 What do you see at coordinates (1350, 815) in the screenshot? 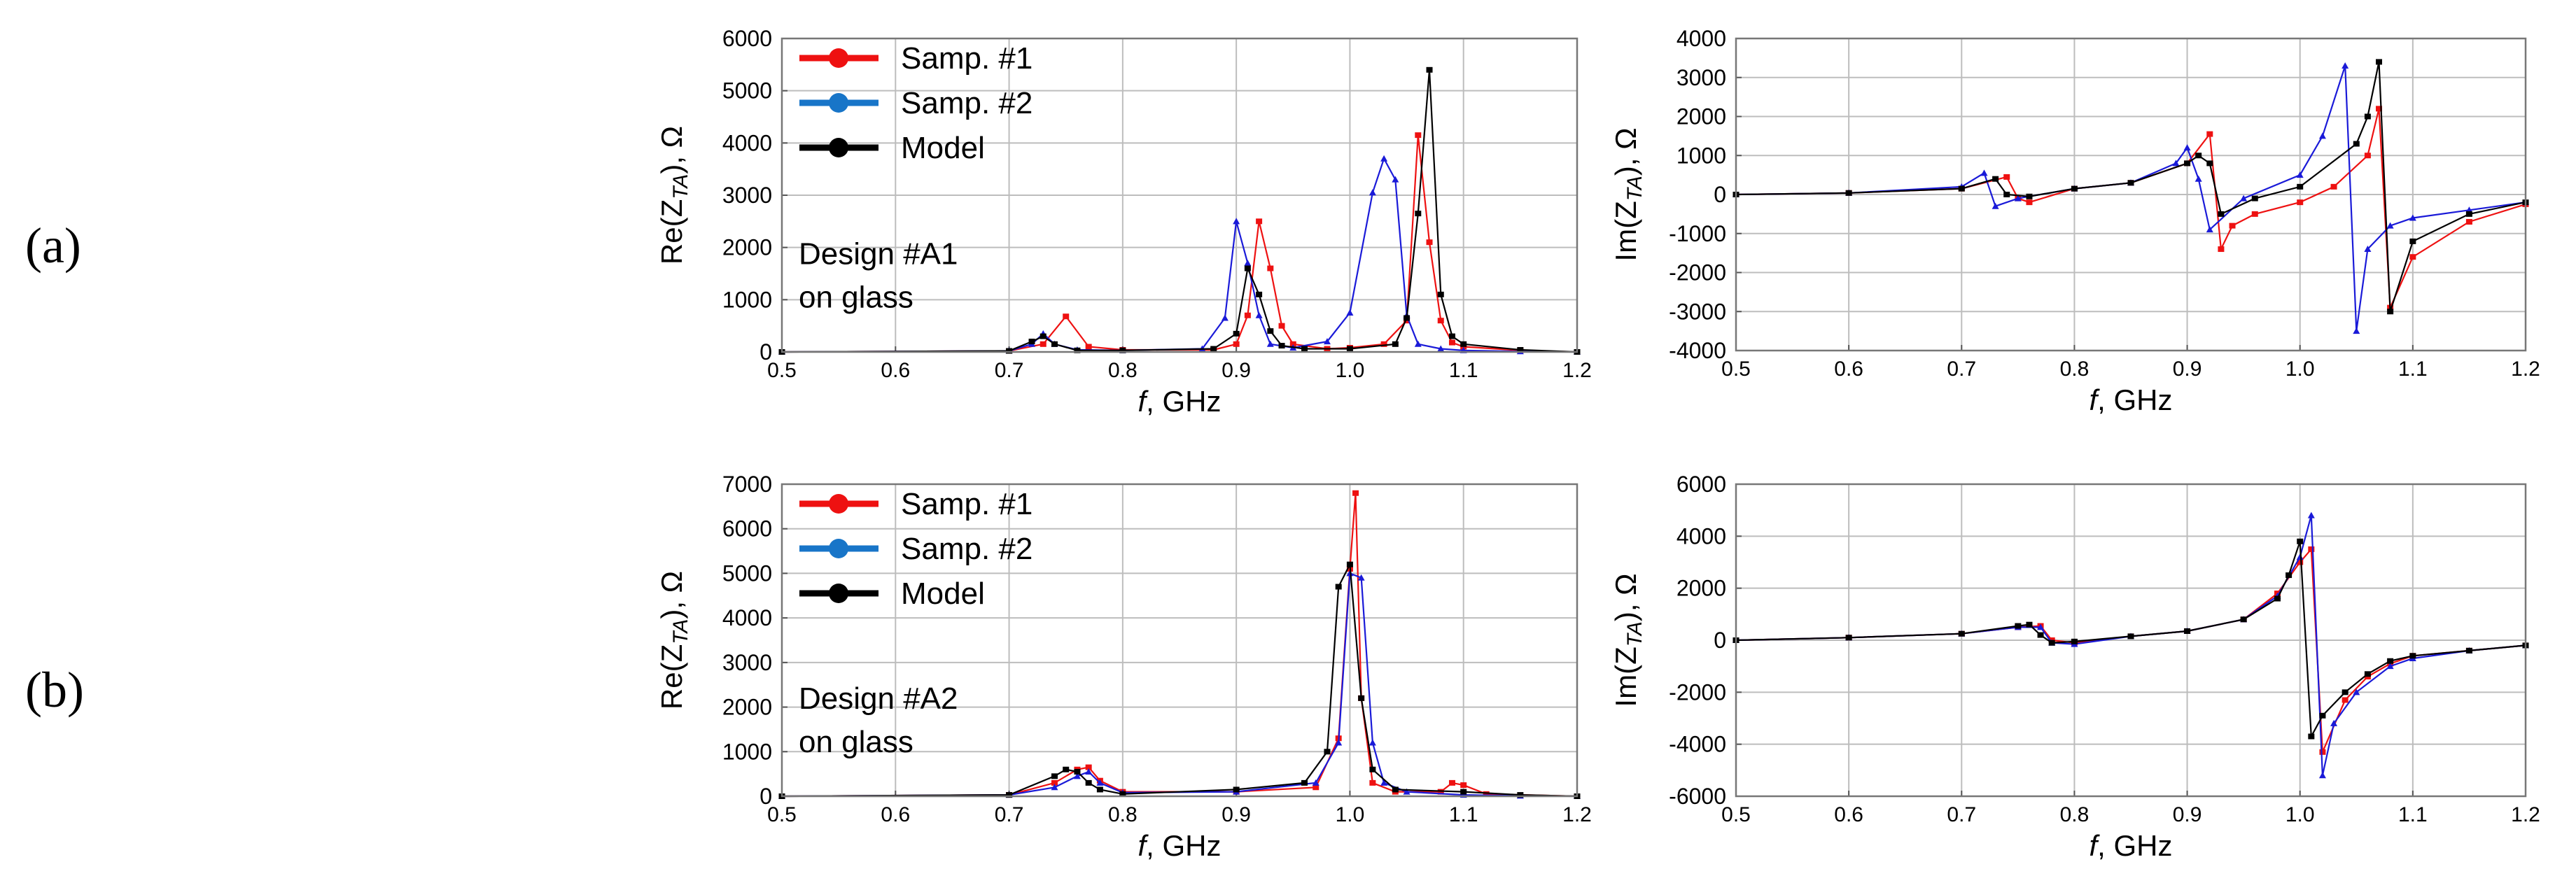
I see `x-tick-label: 1.0` at bounding box center [1350, 815].